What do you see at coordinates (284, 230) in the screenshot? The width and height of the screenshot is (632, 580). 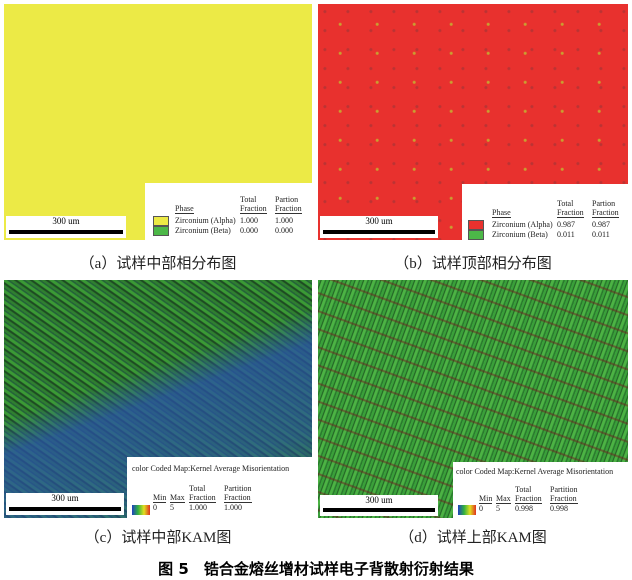 I see `row-partion: 0.000` at bounding box center [284, 230].